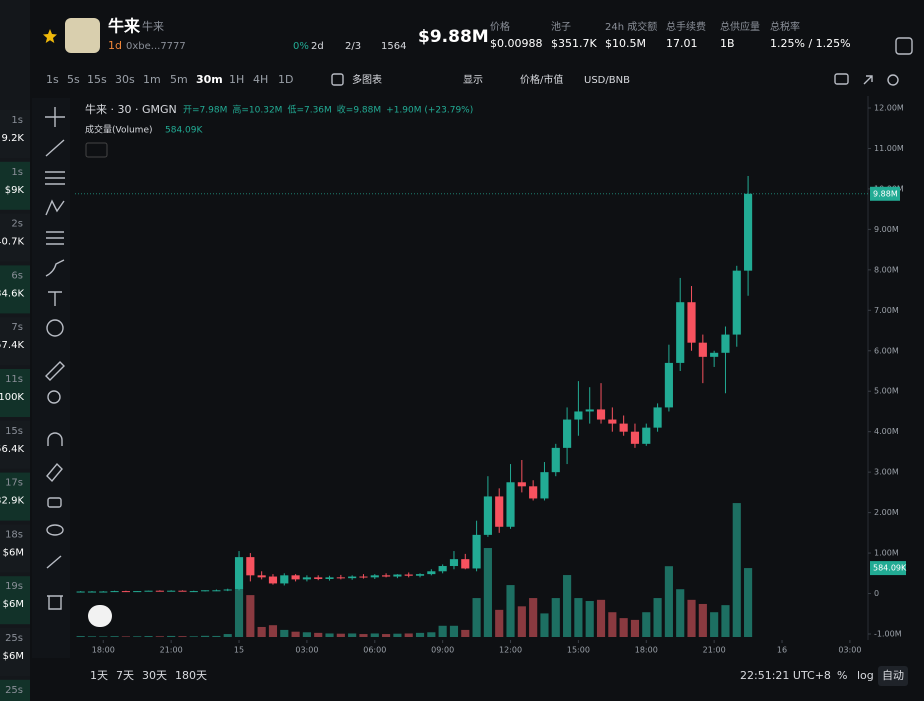 The width and height of the screenshot is (924, 701). I want to click on auto-toggle: 自动, so click(893, 675).